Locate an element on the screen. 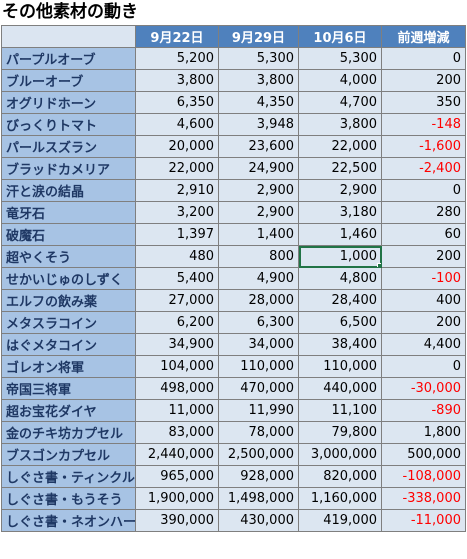 The image size is (467, 559). weekly-change-cell: -2,400 is located at coordinates (423, 168).